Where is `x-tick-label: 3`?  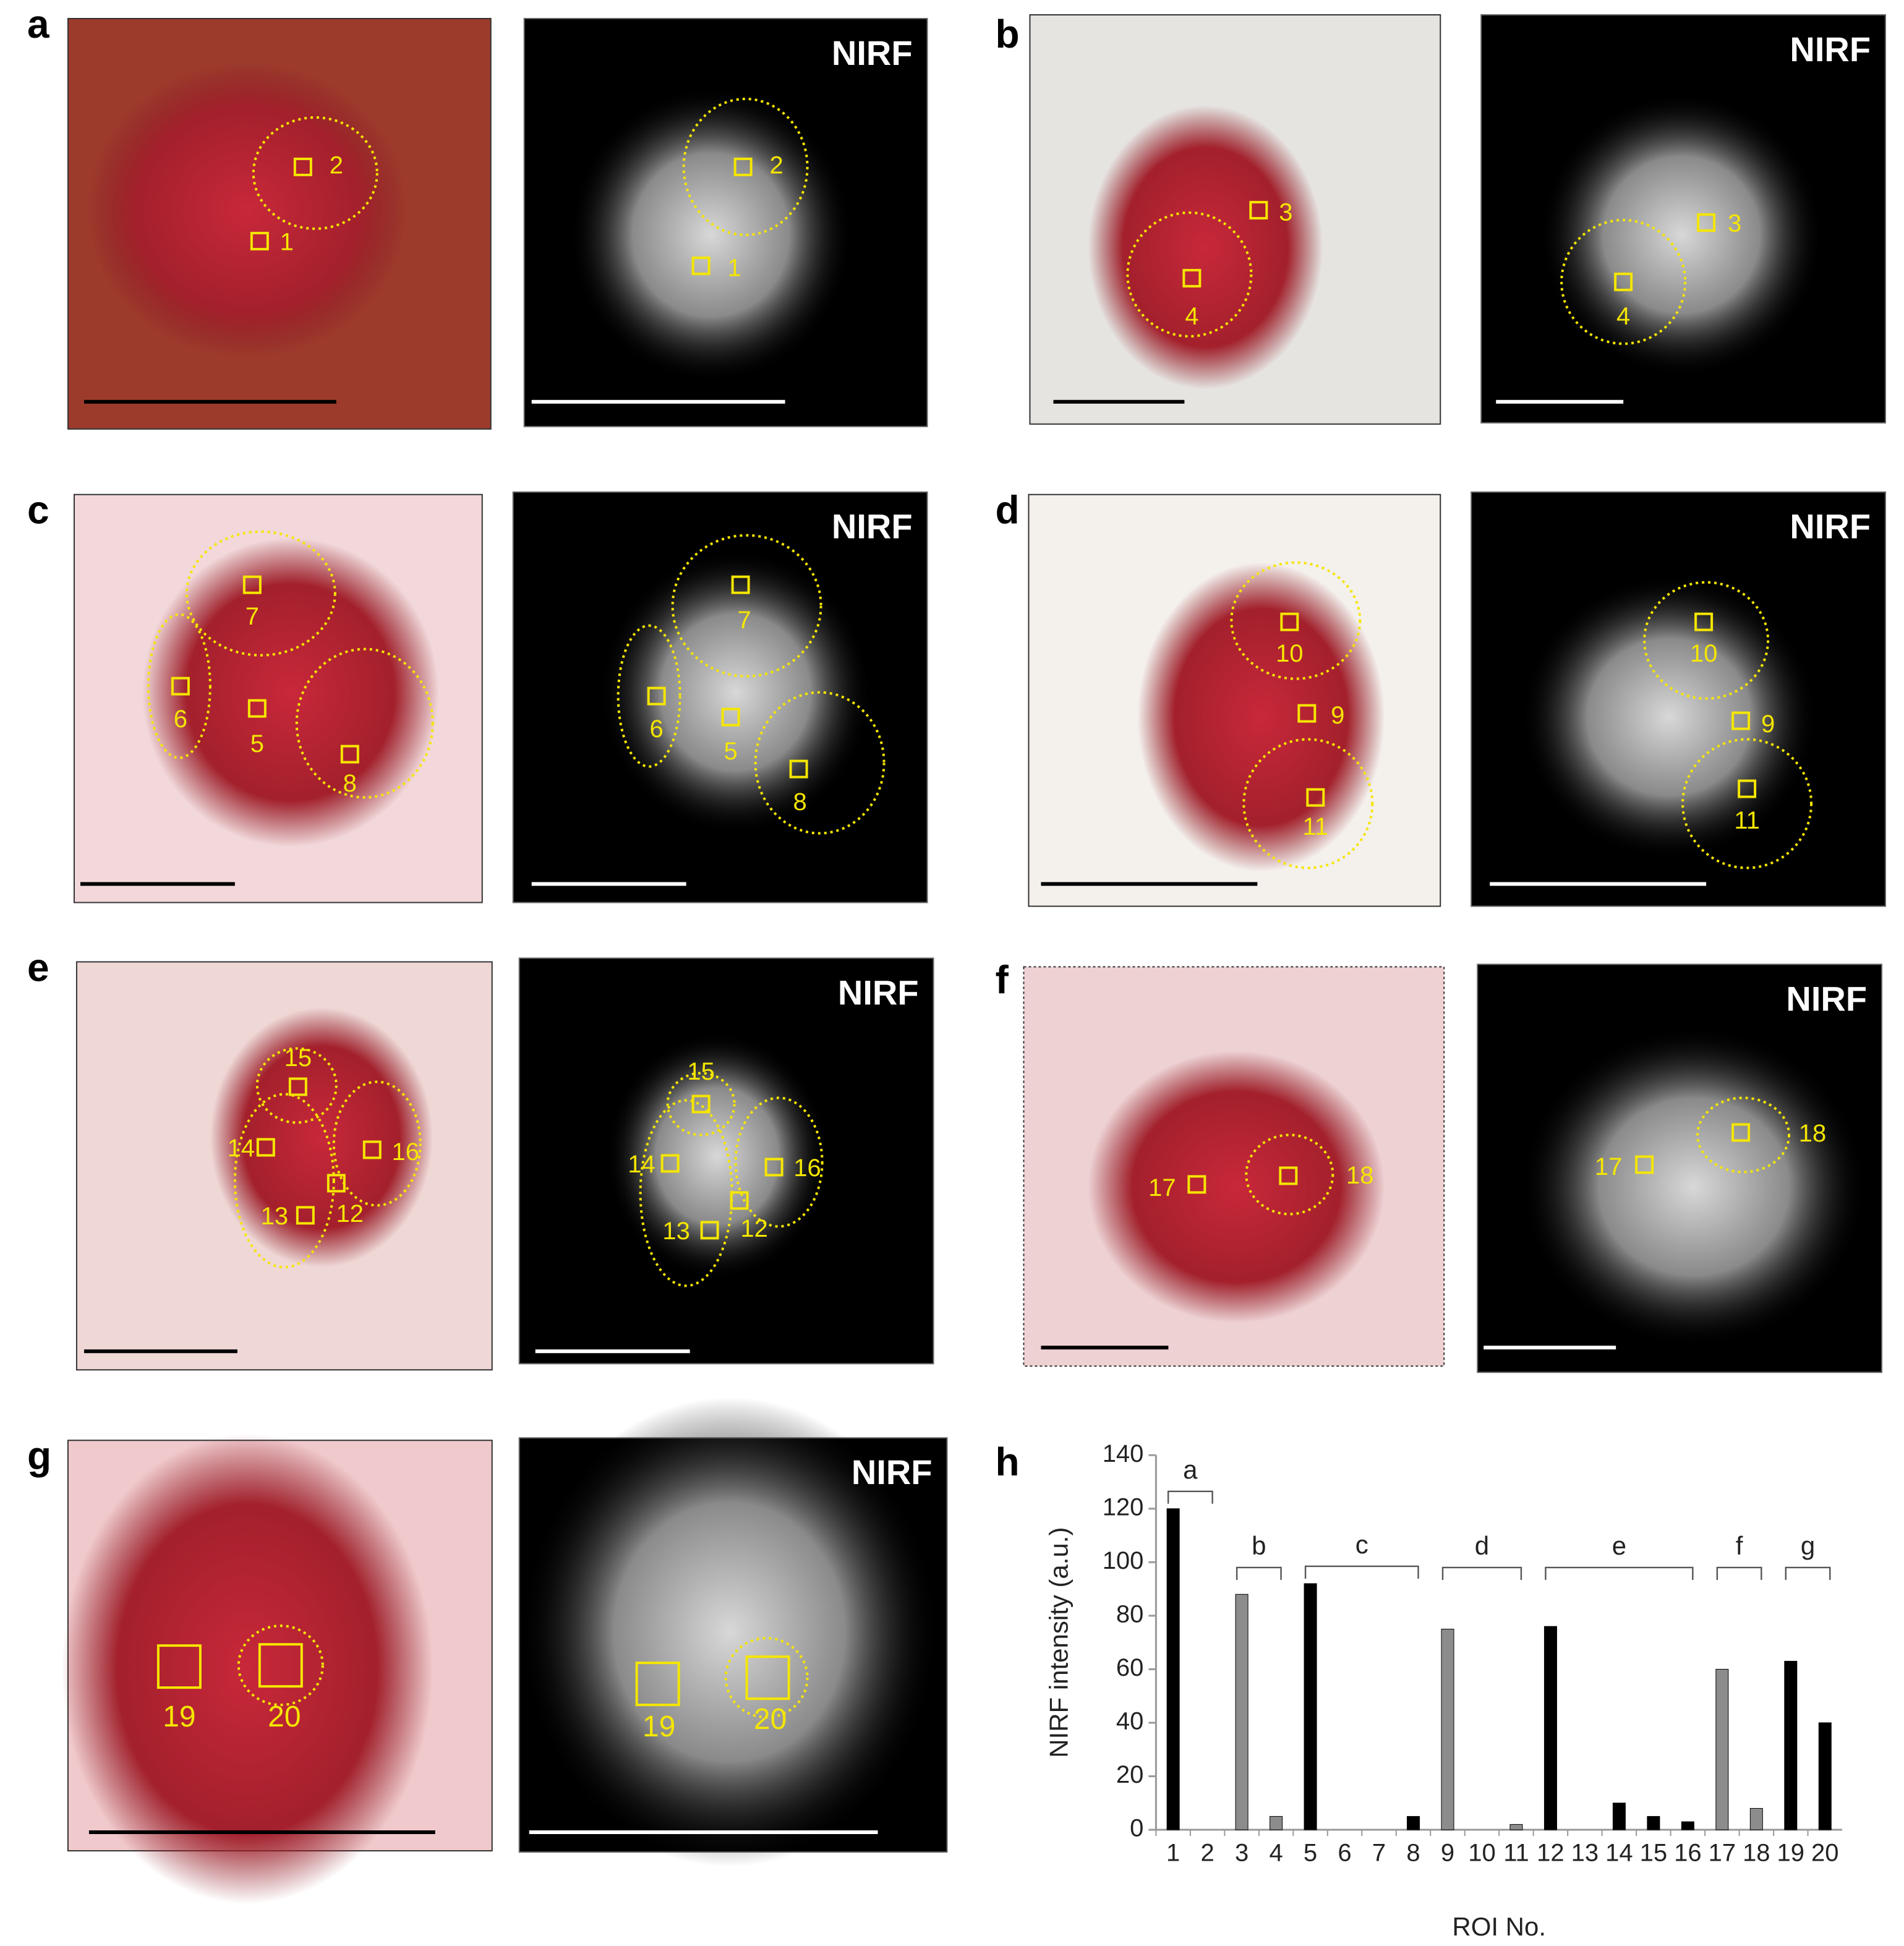 x-tick-label: 3 is located at coordinates (1242, 1853).